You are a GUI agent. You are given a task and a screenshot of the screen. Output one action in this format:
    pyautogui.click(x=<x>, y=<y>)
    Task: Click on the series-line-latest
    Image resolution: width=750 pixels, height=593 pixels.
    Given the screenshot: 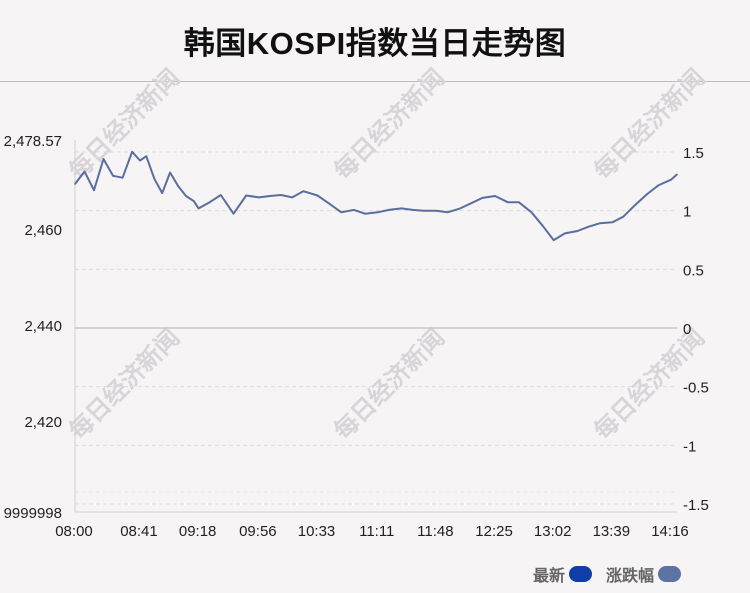 What is the action you would take?
    pyautogui.click(x=376, y=196)
    